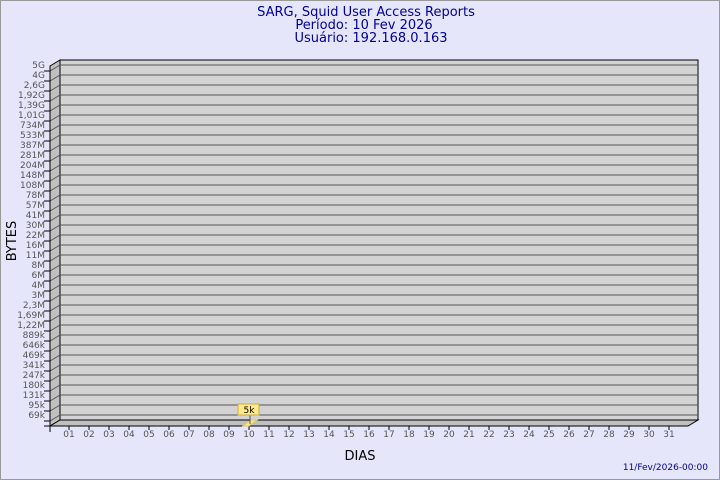  What do you see at coordinates (68, 435) in the screenshot?
I see `x-tick-label: 01` at bounding box center [68, 435].